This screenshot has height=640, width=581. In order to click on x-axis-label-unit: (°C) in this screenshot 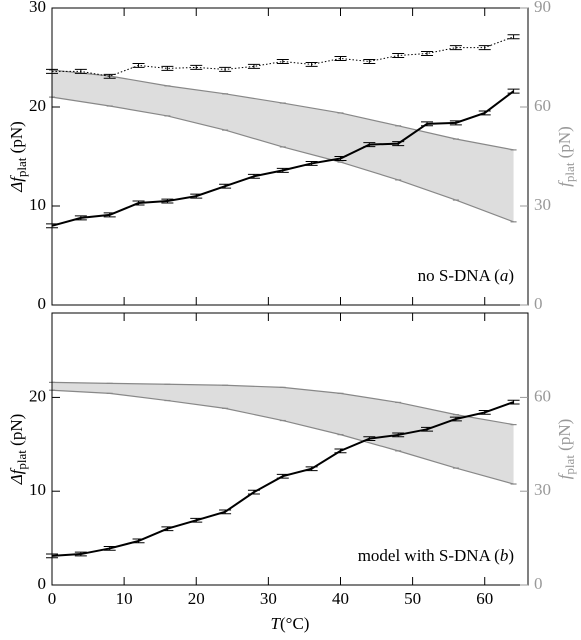, I will do `click(294, 623)`.